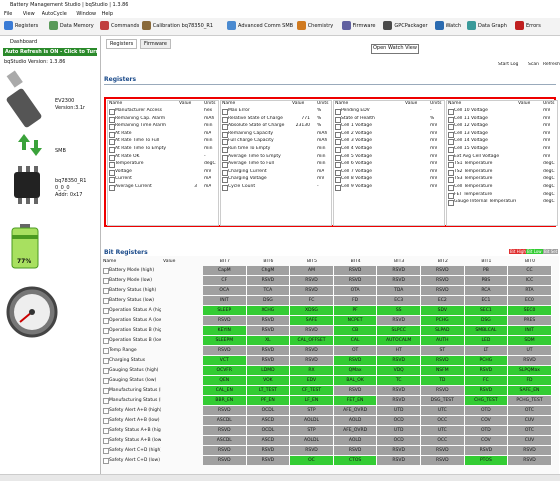  I want to click on toolbar-button: Advanced Comm SMB, so click(266, 26).